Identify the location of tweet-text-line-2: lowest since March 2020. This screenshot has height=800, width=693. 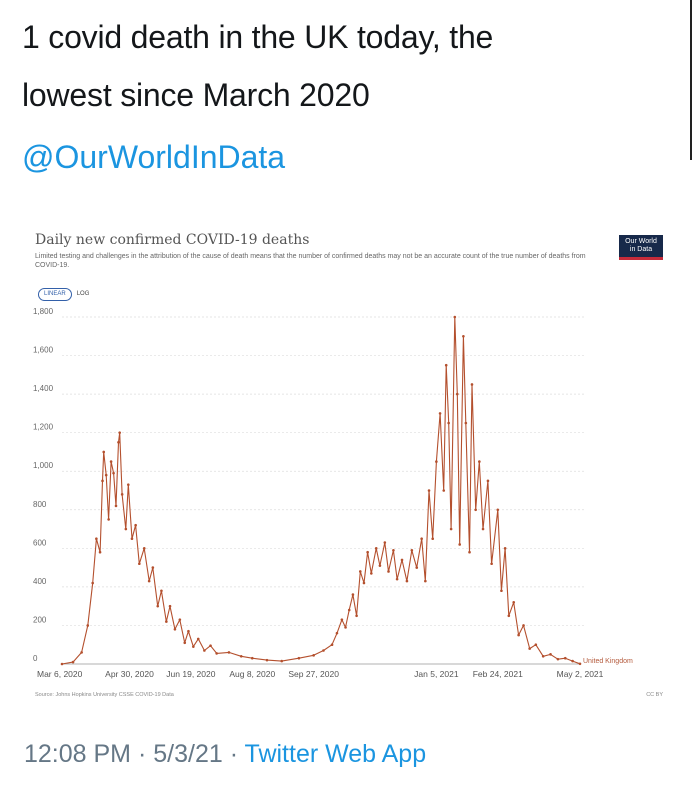
(196, 95).